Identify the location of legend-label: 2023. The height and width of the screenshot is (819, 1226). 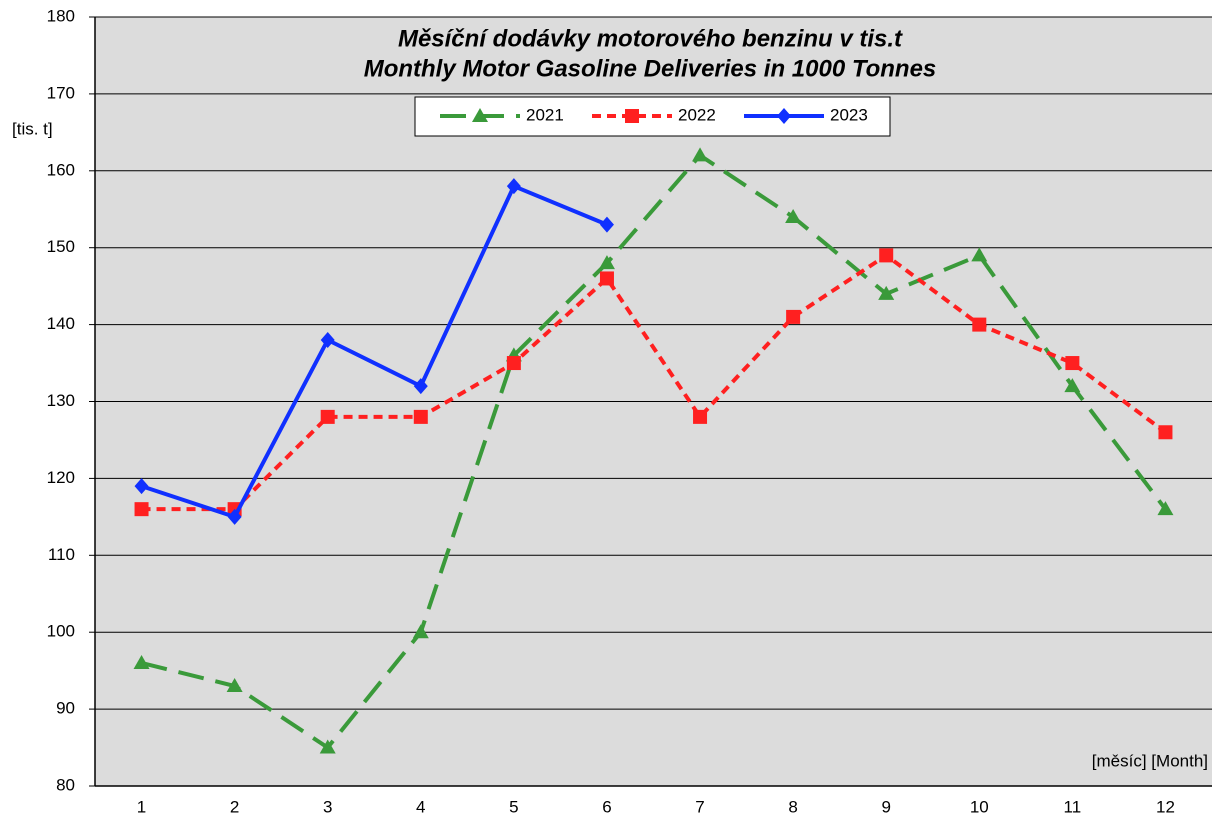
(849, 114).